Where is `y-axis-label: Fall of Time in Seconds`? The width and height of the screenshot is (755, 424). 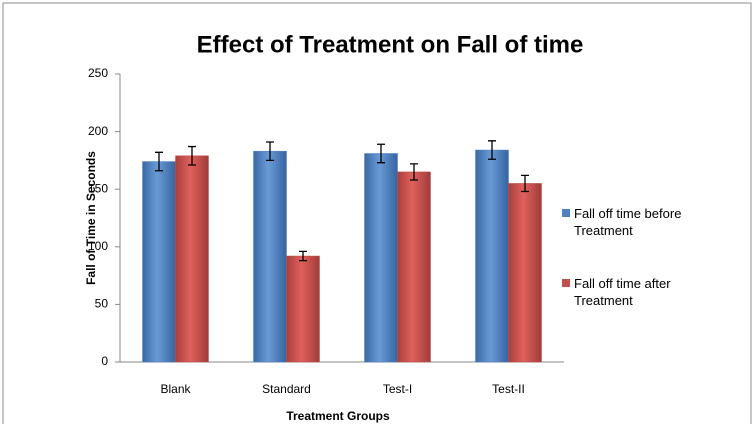 y-axis-label: Fall of Time in Seconds is located at coordinates (91, 218).